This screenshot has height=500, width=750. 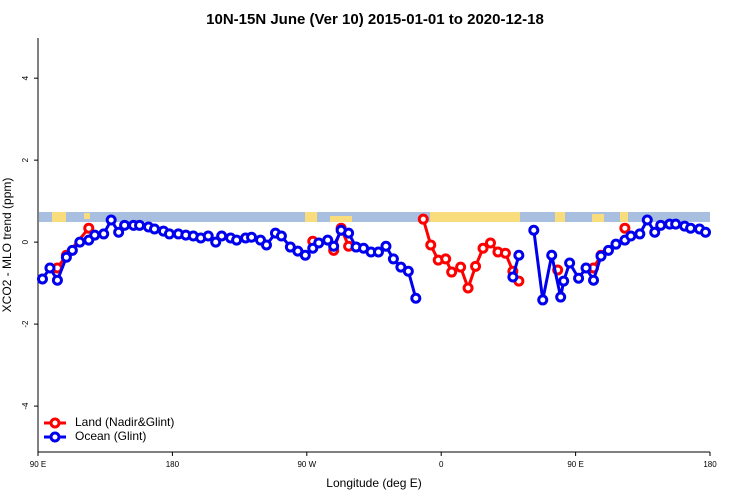 What do you see at coordinates (373, 483) in the screenshot?
I see `x-axis-label: Longitude (deg E)` at bounding box center [373, 483].